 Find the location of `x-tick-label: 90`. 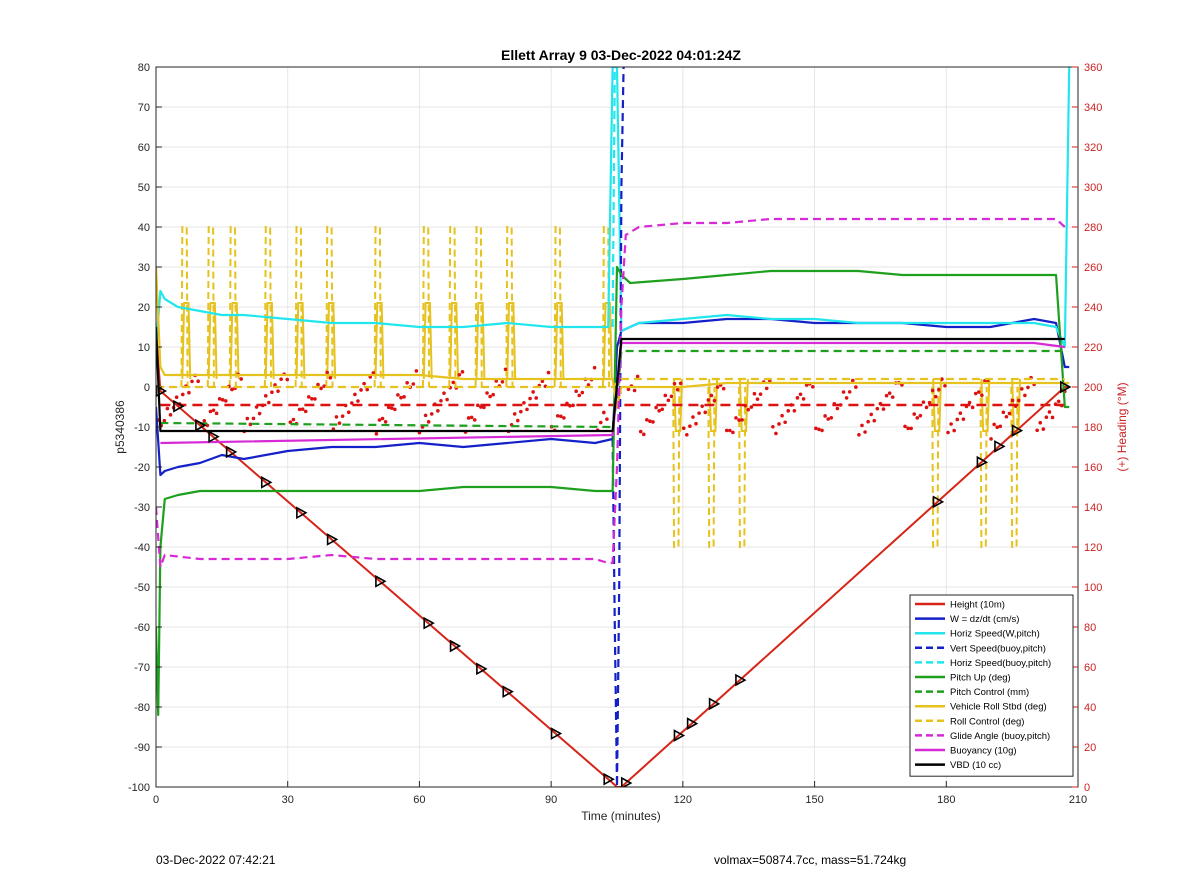

x-tick-label: 90 is located at coordinates (551, 800).